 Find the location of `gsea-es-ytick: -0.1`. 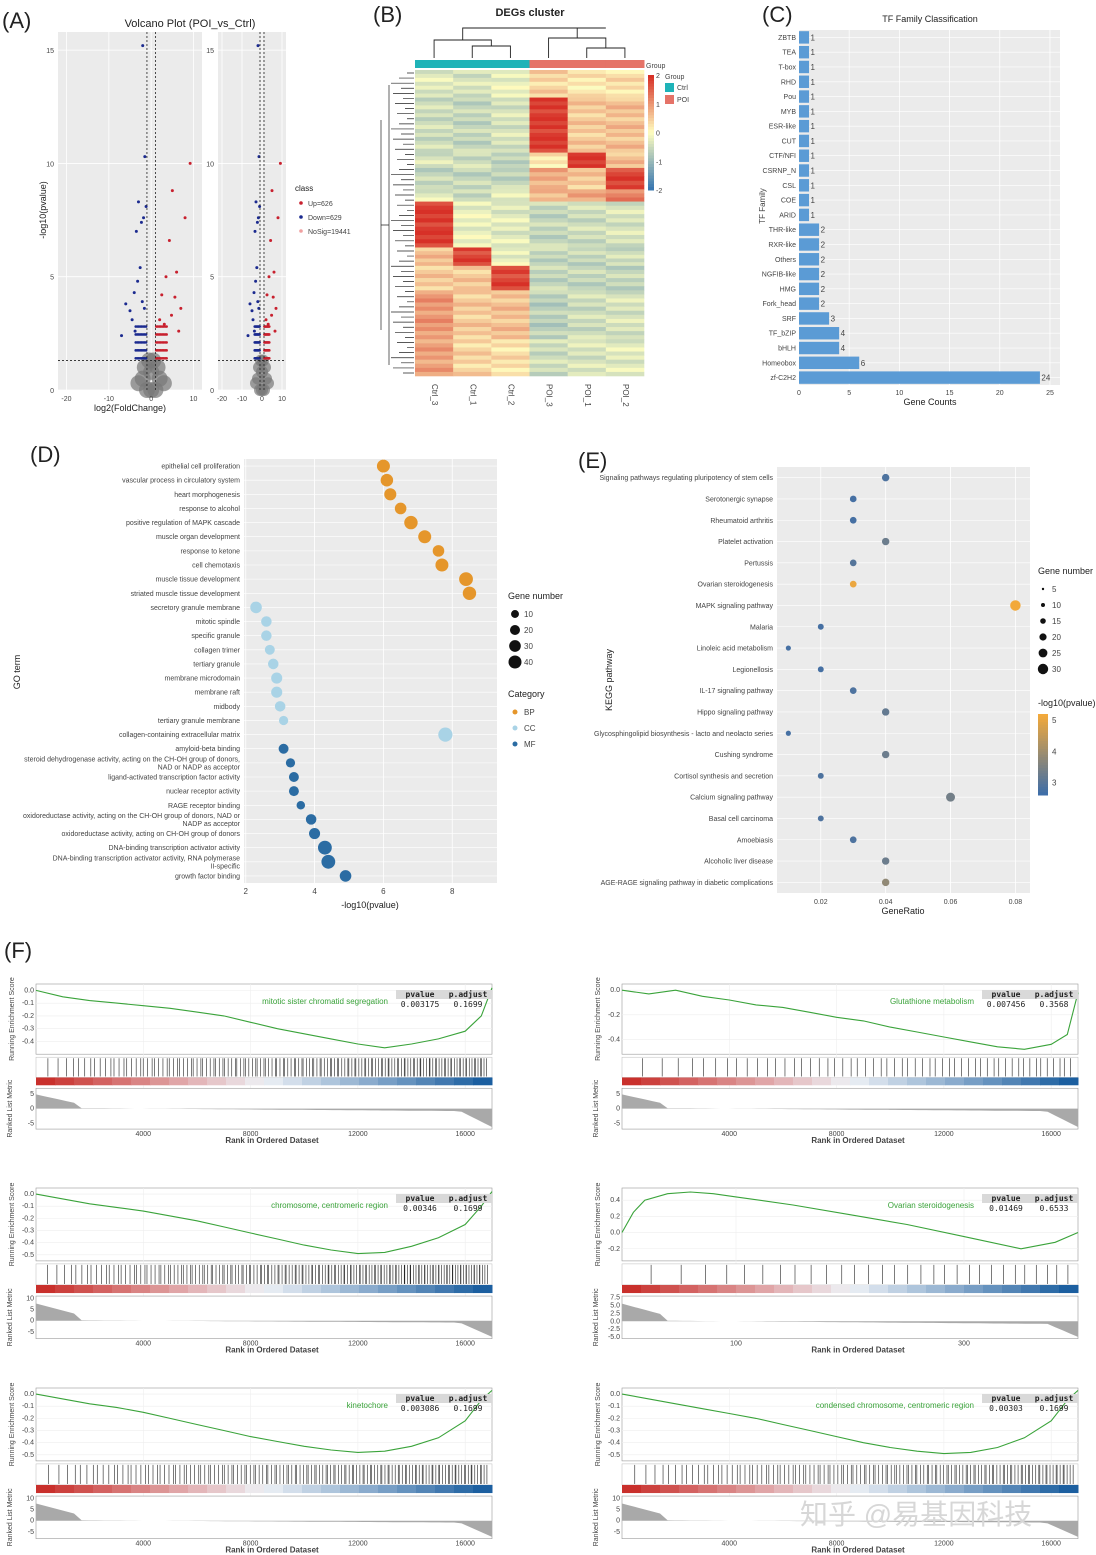

gsea-es-ytick: -0.1 is located at coordinates (614, 1406).